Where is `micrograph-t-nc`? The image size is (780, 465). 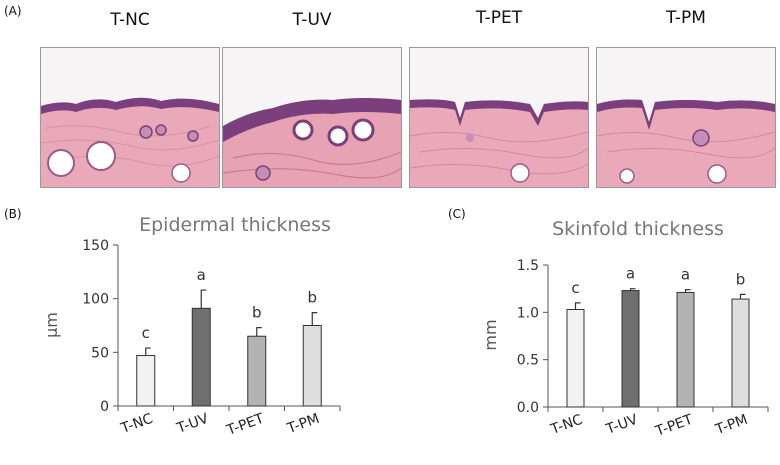
micrograph-t-nc is located at coordinates (130, 117).